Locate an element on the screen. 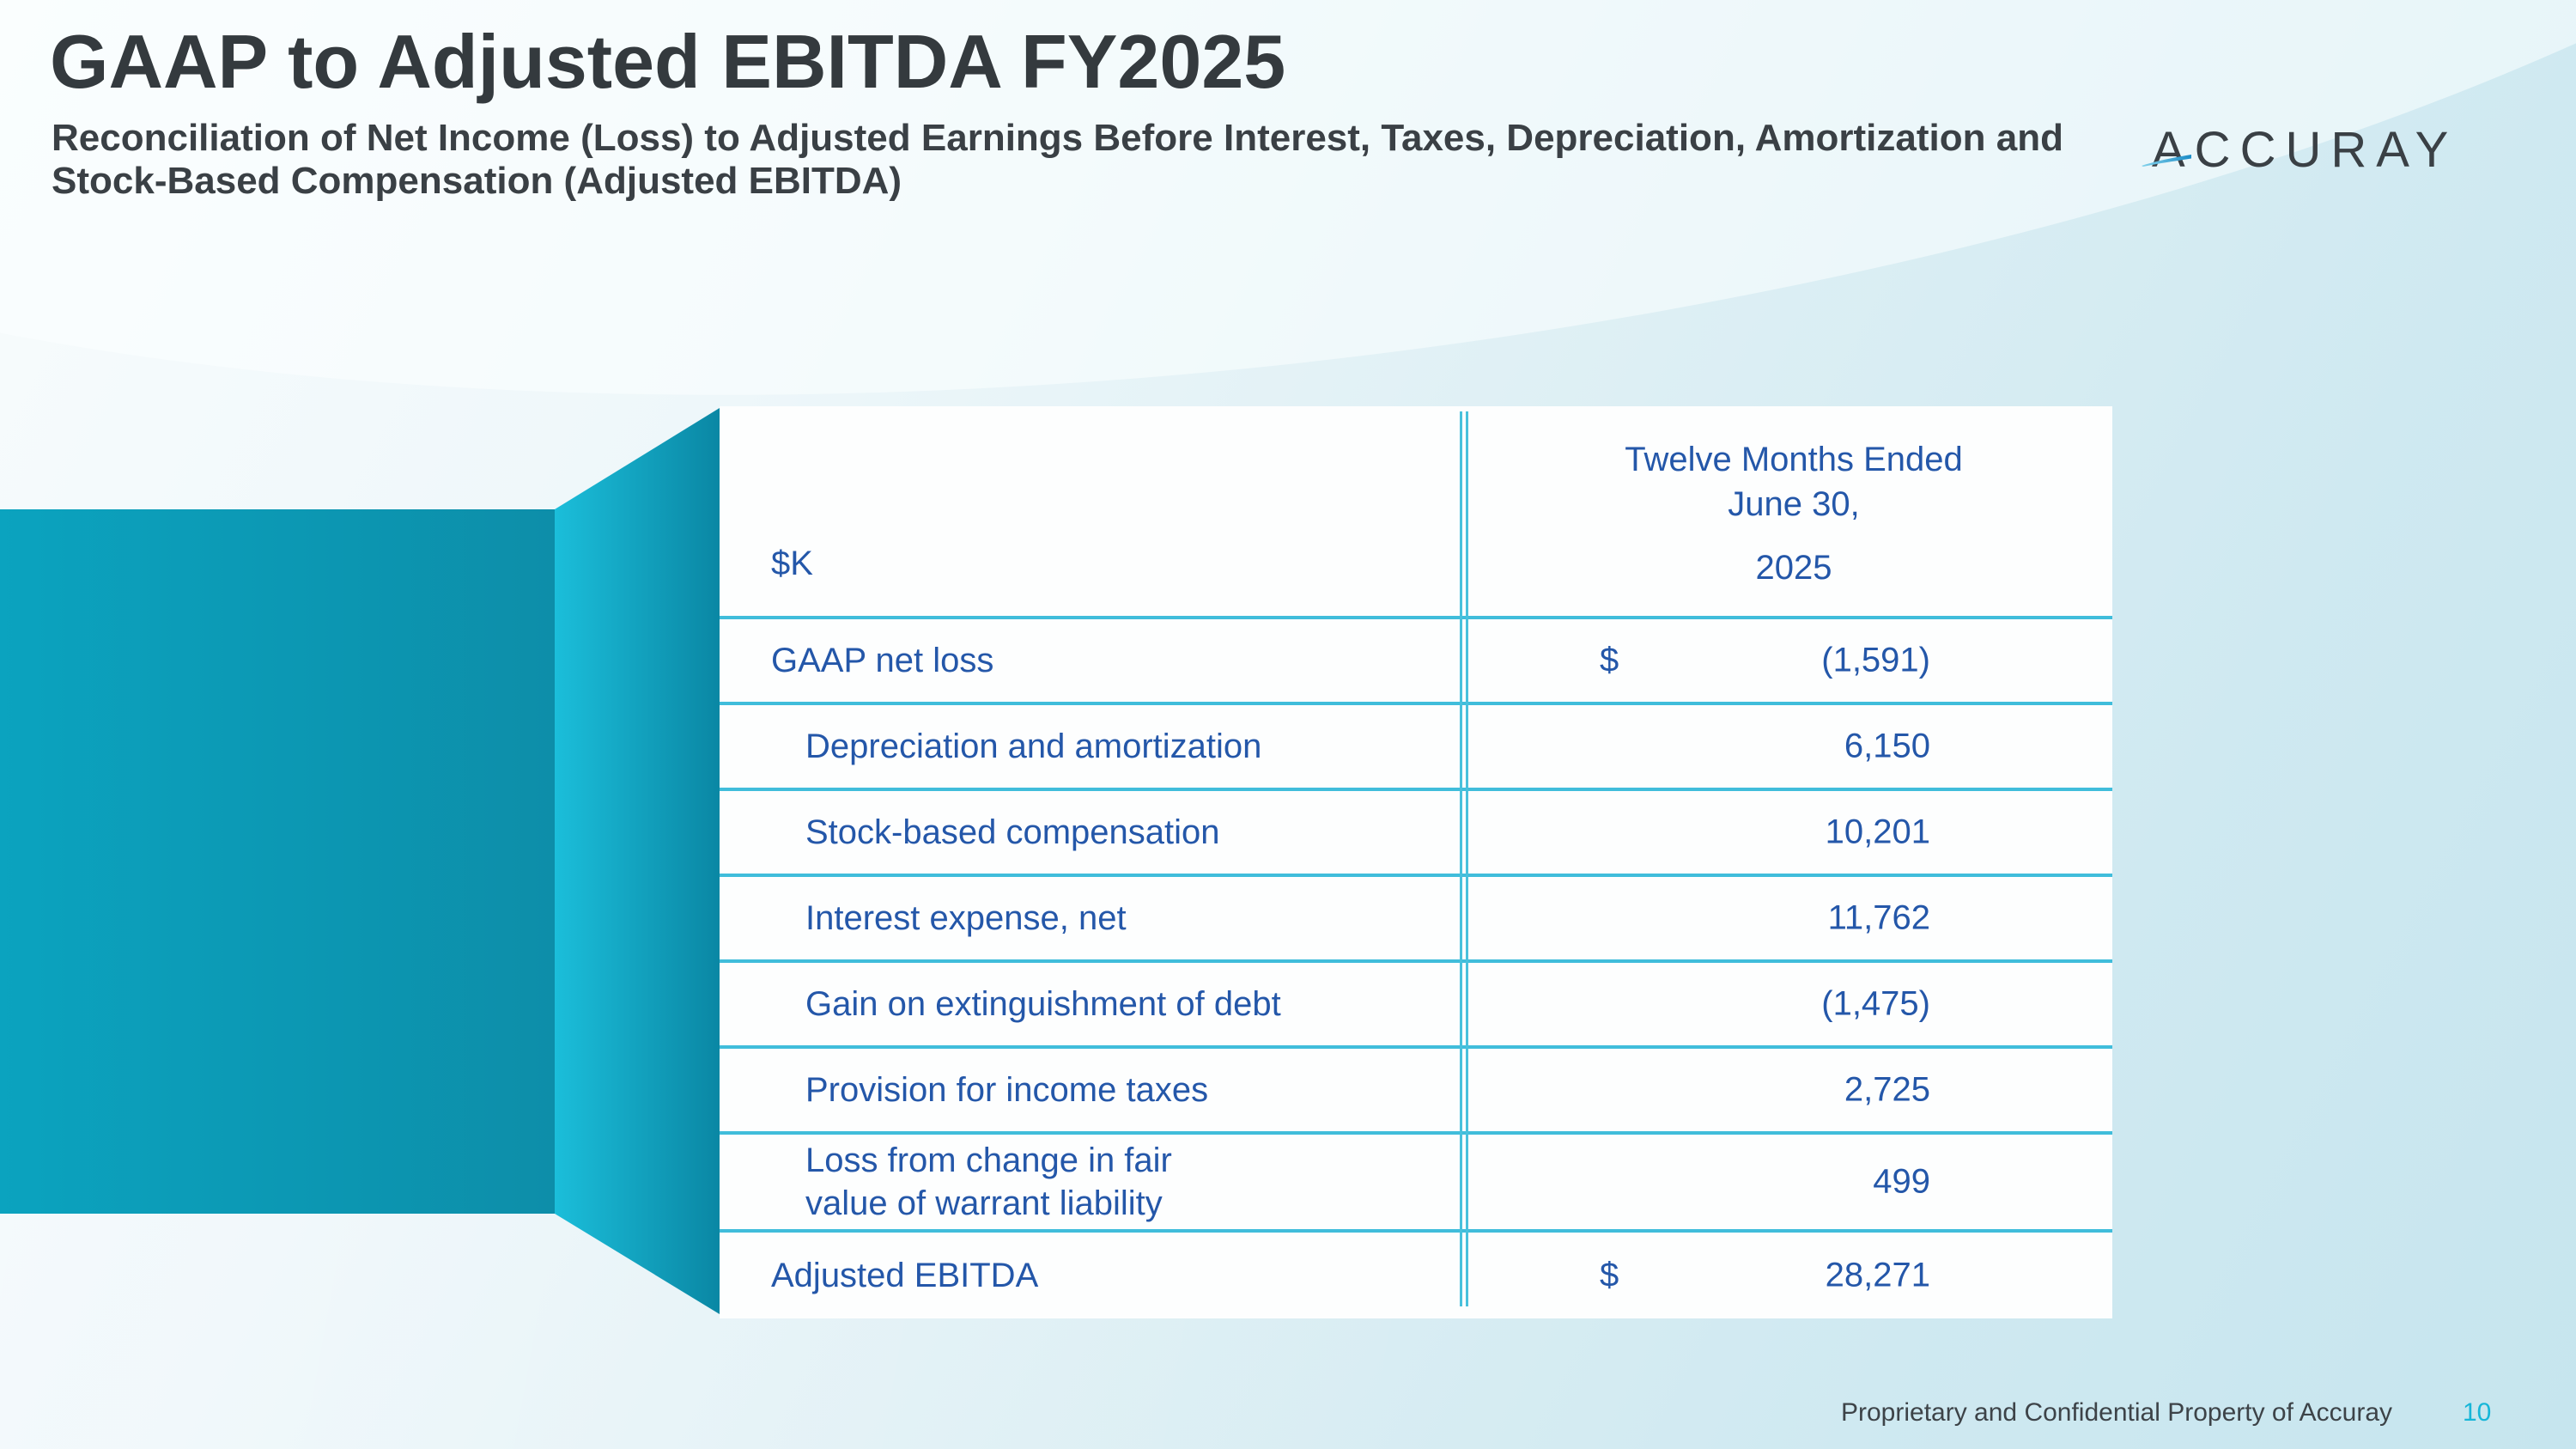 The height and width of the screenshot is (1449, 2576). period-year: 2025 is located at coordinates (1793, 568).